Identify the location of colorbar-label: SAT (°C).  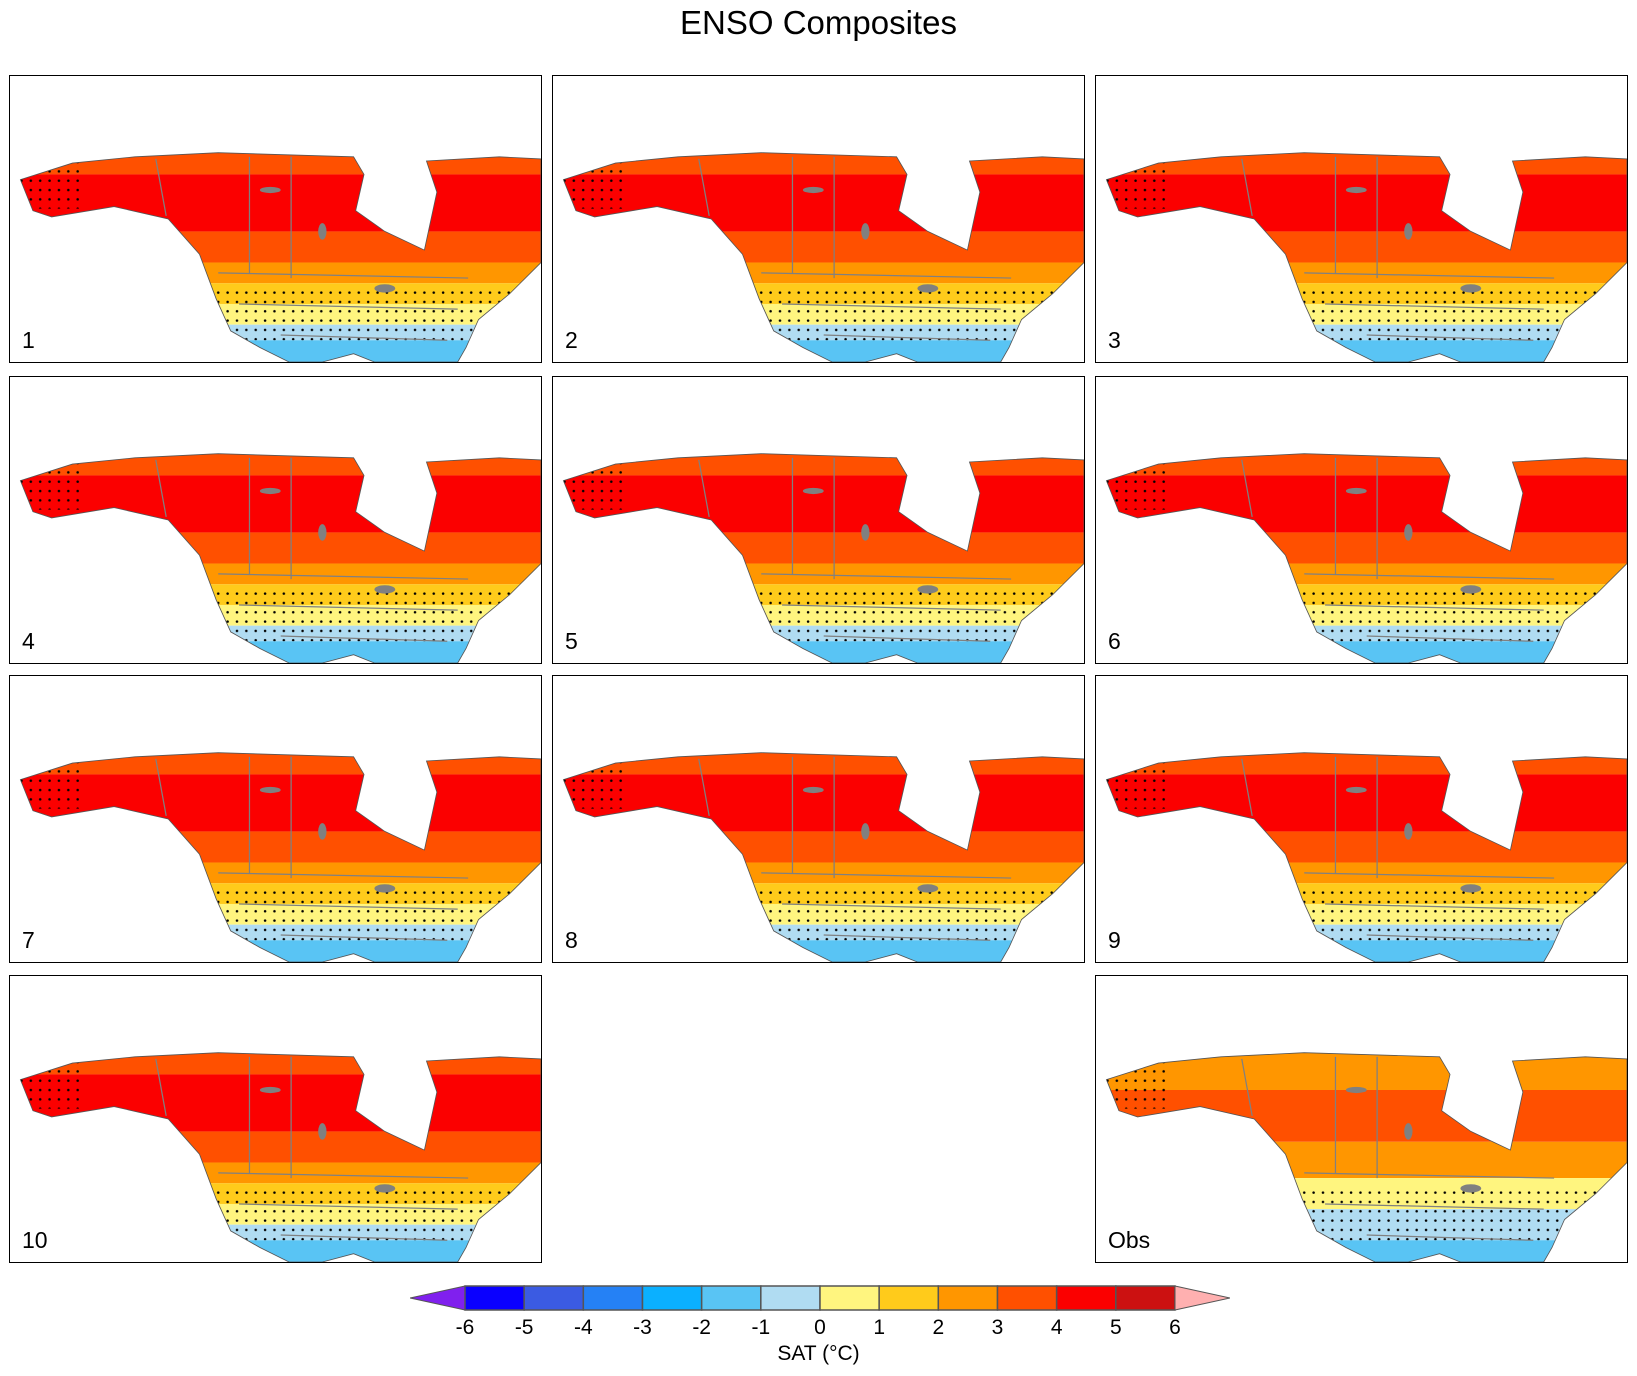
(818, 1353).